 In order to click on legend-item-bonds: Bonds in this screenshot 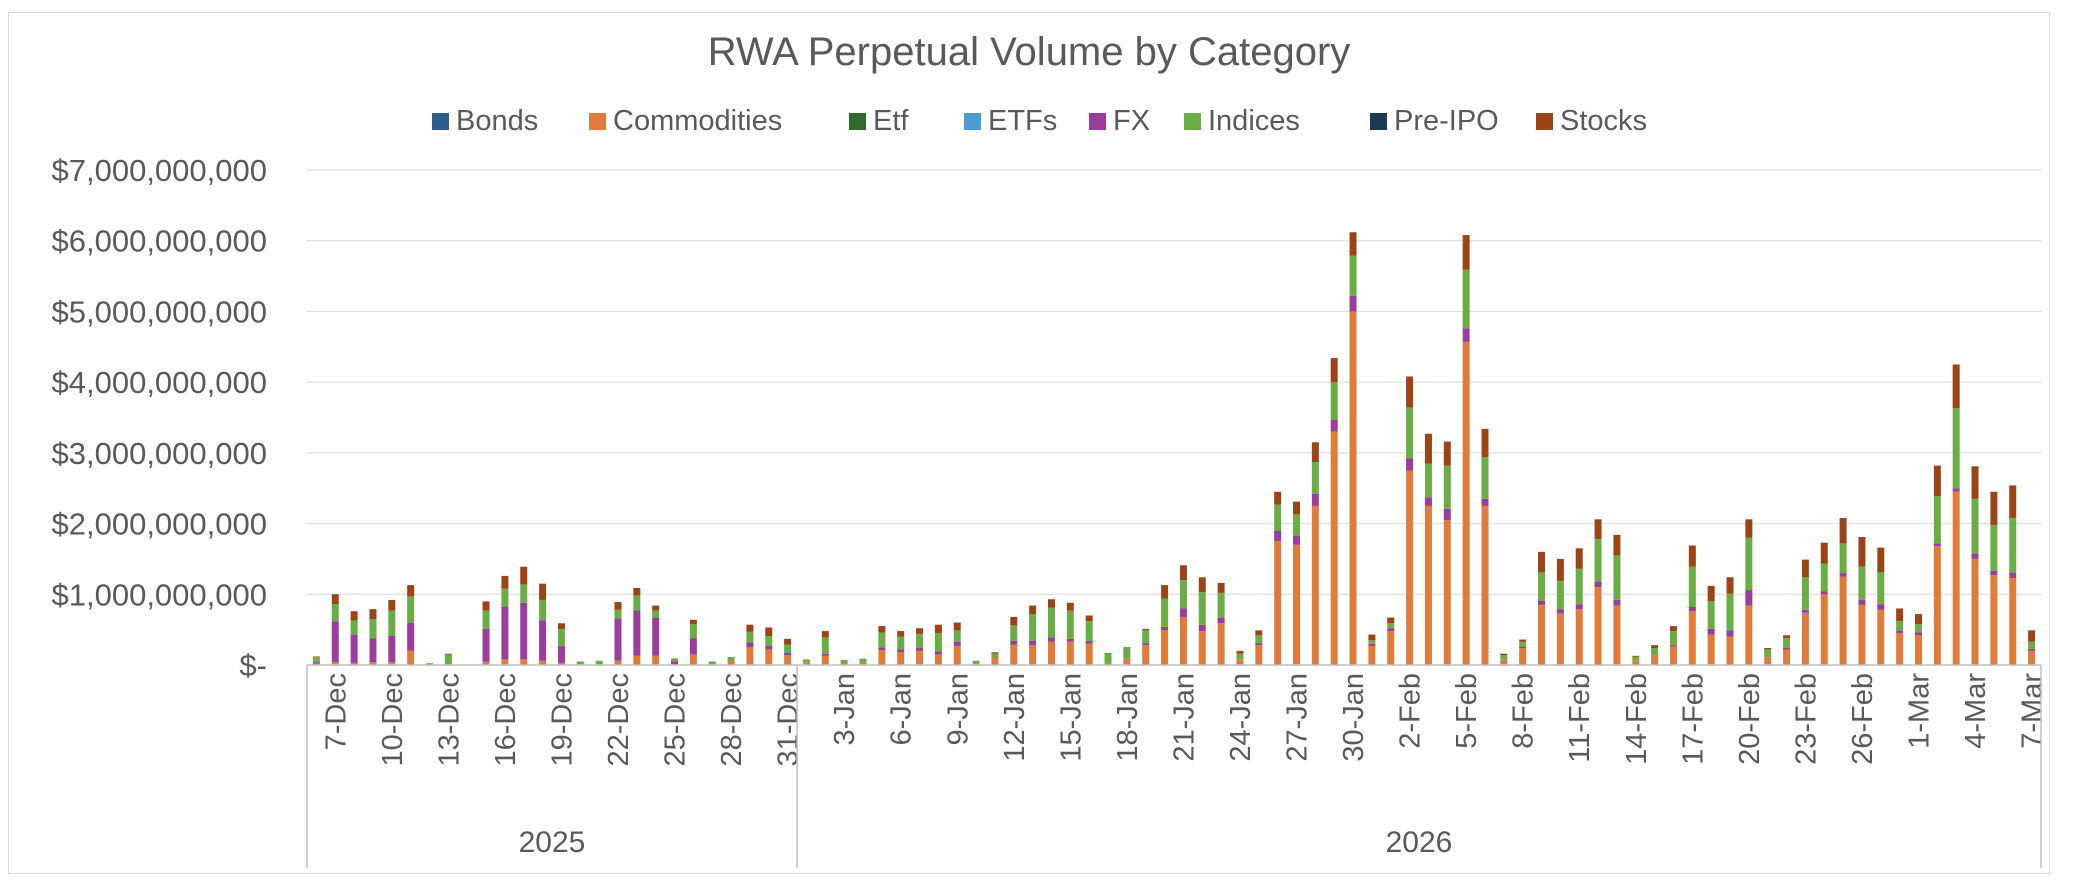, I will do `click(485, 121)`.